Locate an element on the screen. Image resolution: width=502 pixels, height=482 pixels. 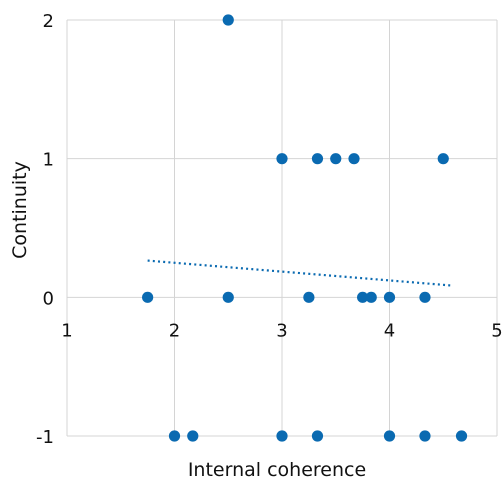
x-tick-label: 3 is located at coordinates (281, 330).